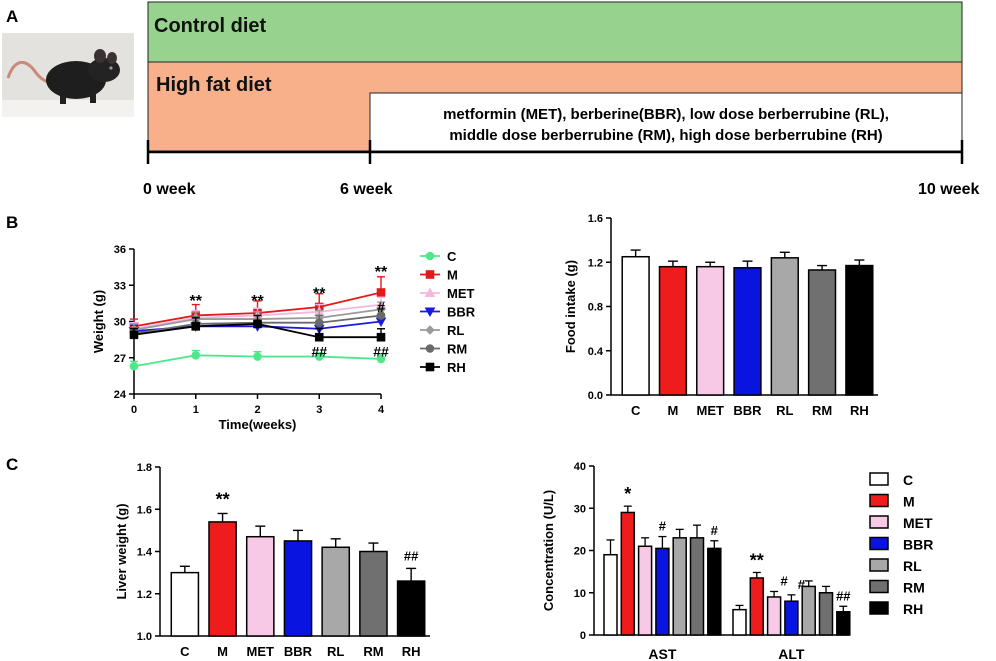 This screenshot has width=996, height=661. Describe the element at coordinates (120, 250) in the screenshot. I see `y-tick-label: 36` at that location.